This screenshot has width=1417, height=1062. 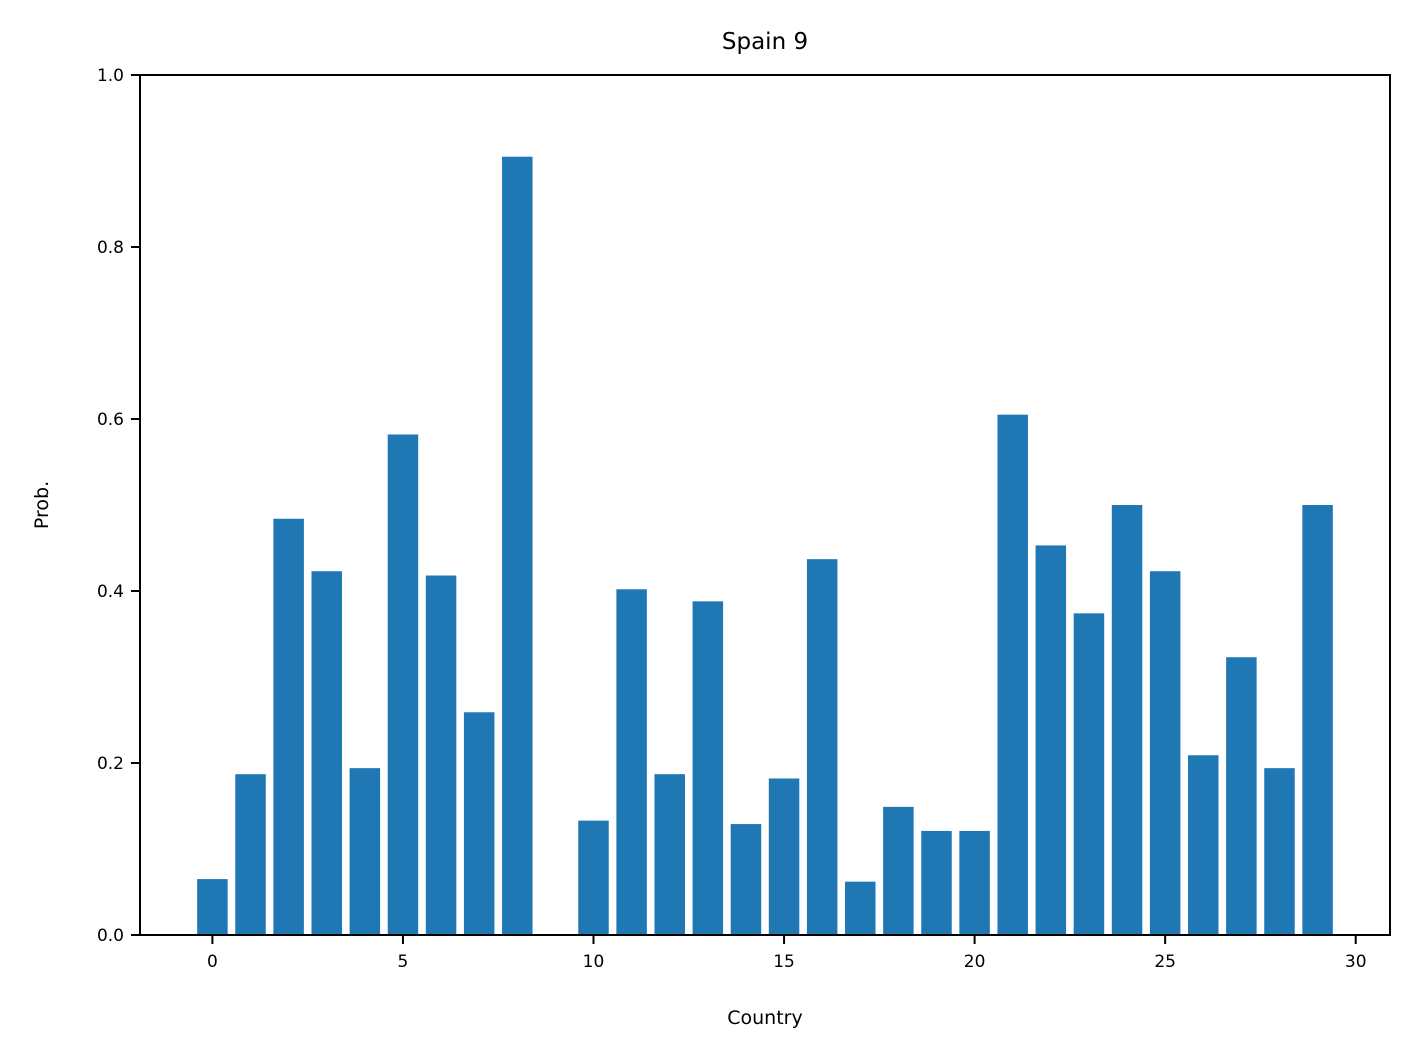 I want to click on x-axis-ticks: 0 5 10 15 20 25 30, so click(x=787, y=953).